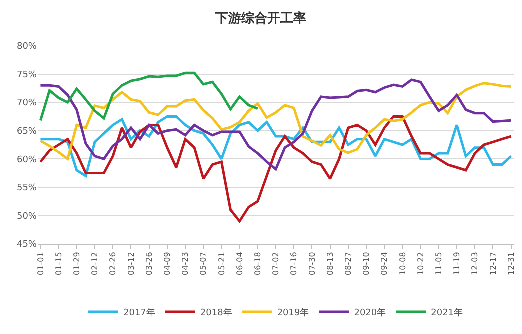  Describe the element at coordinates (203, 264) in the screenshot. I see `x-tick-label: 05-07` at that location.